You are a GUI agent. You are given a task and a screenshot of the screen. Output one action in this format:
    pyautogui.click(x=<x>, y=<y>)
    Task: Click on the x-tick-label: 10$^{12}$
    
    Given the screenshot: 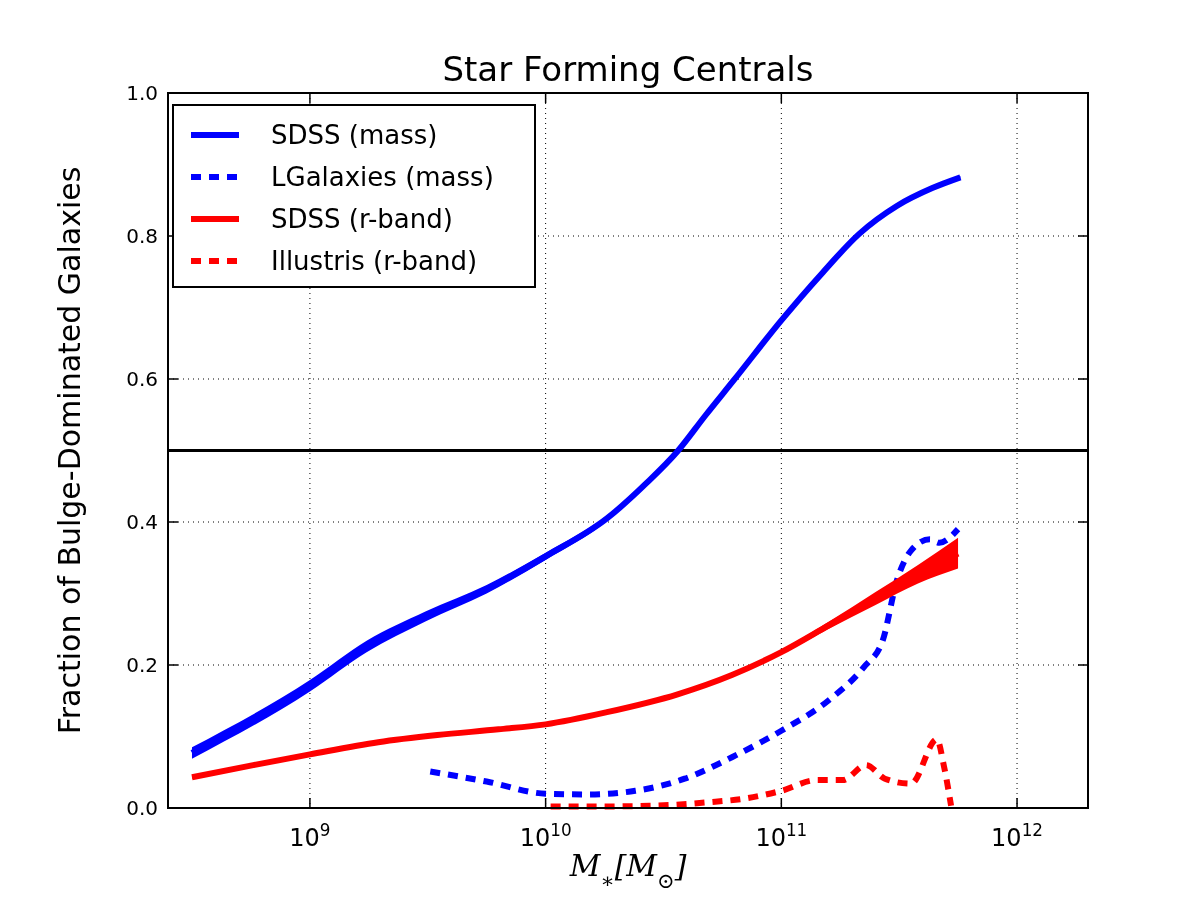 What is the action you would take?
    pyautogui.click(x=1017, y=836)
    